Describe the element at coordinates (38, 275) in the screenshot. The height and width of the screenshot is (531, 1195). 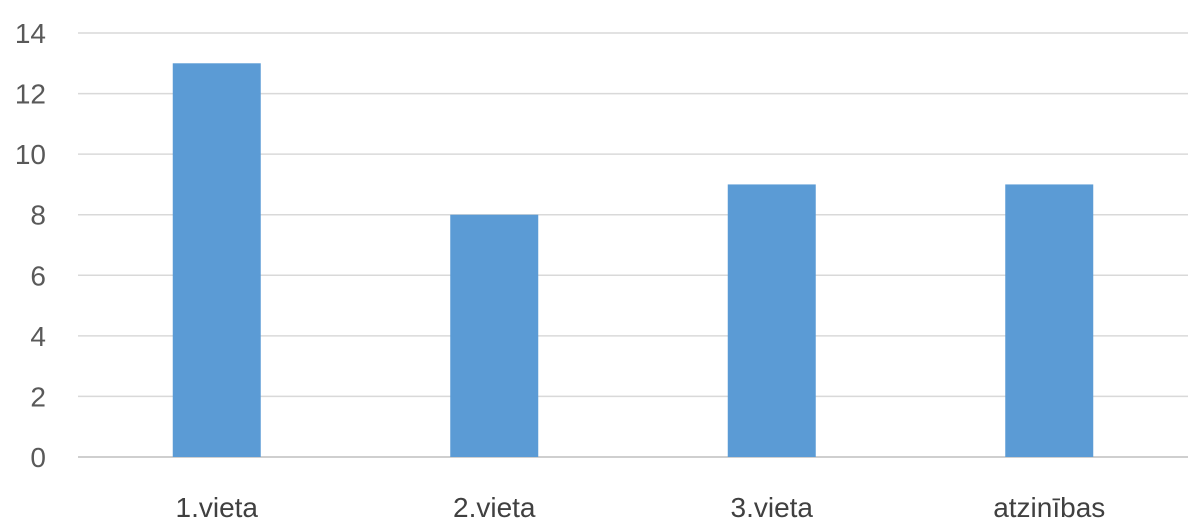
I see `y-tick-label: 6` at that location.